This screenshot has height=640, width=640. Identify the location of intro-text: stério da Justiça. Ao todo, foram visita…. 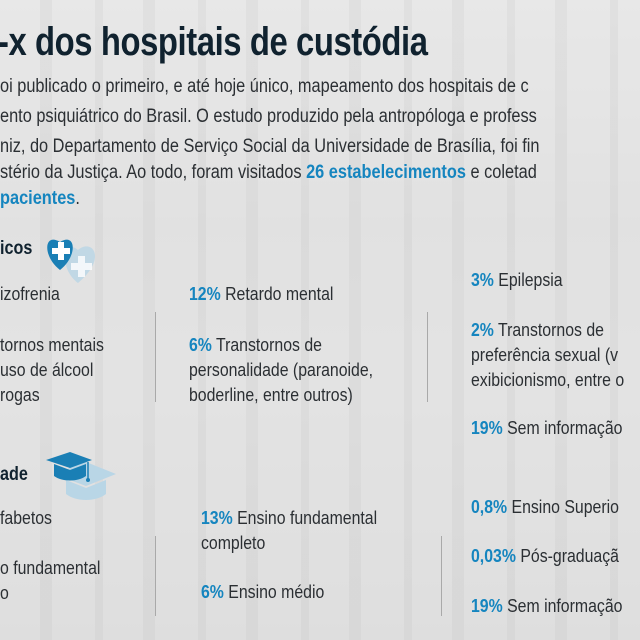
(153, 172).